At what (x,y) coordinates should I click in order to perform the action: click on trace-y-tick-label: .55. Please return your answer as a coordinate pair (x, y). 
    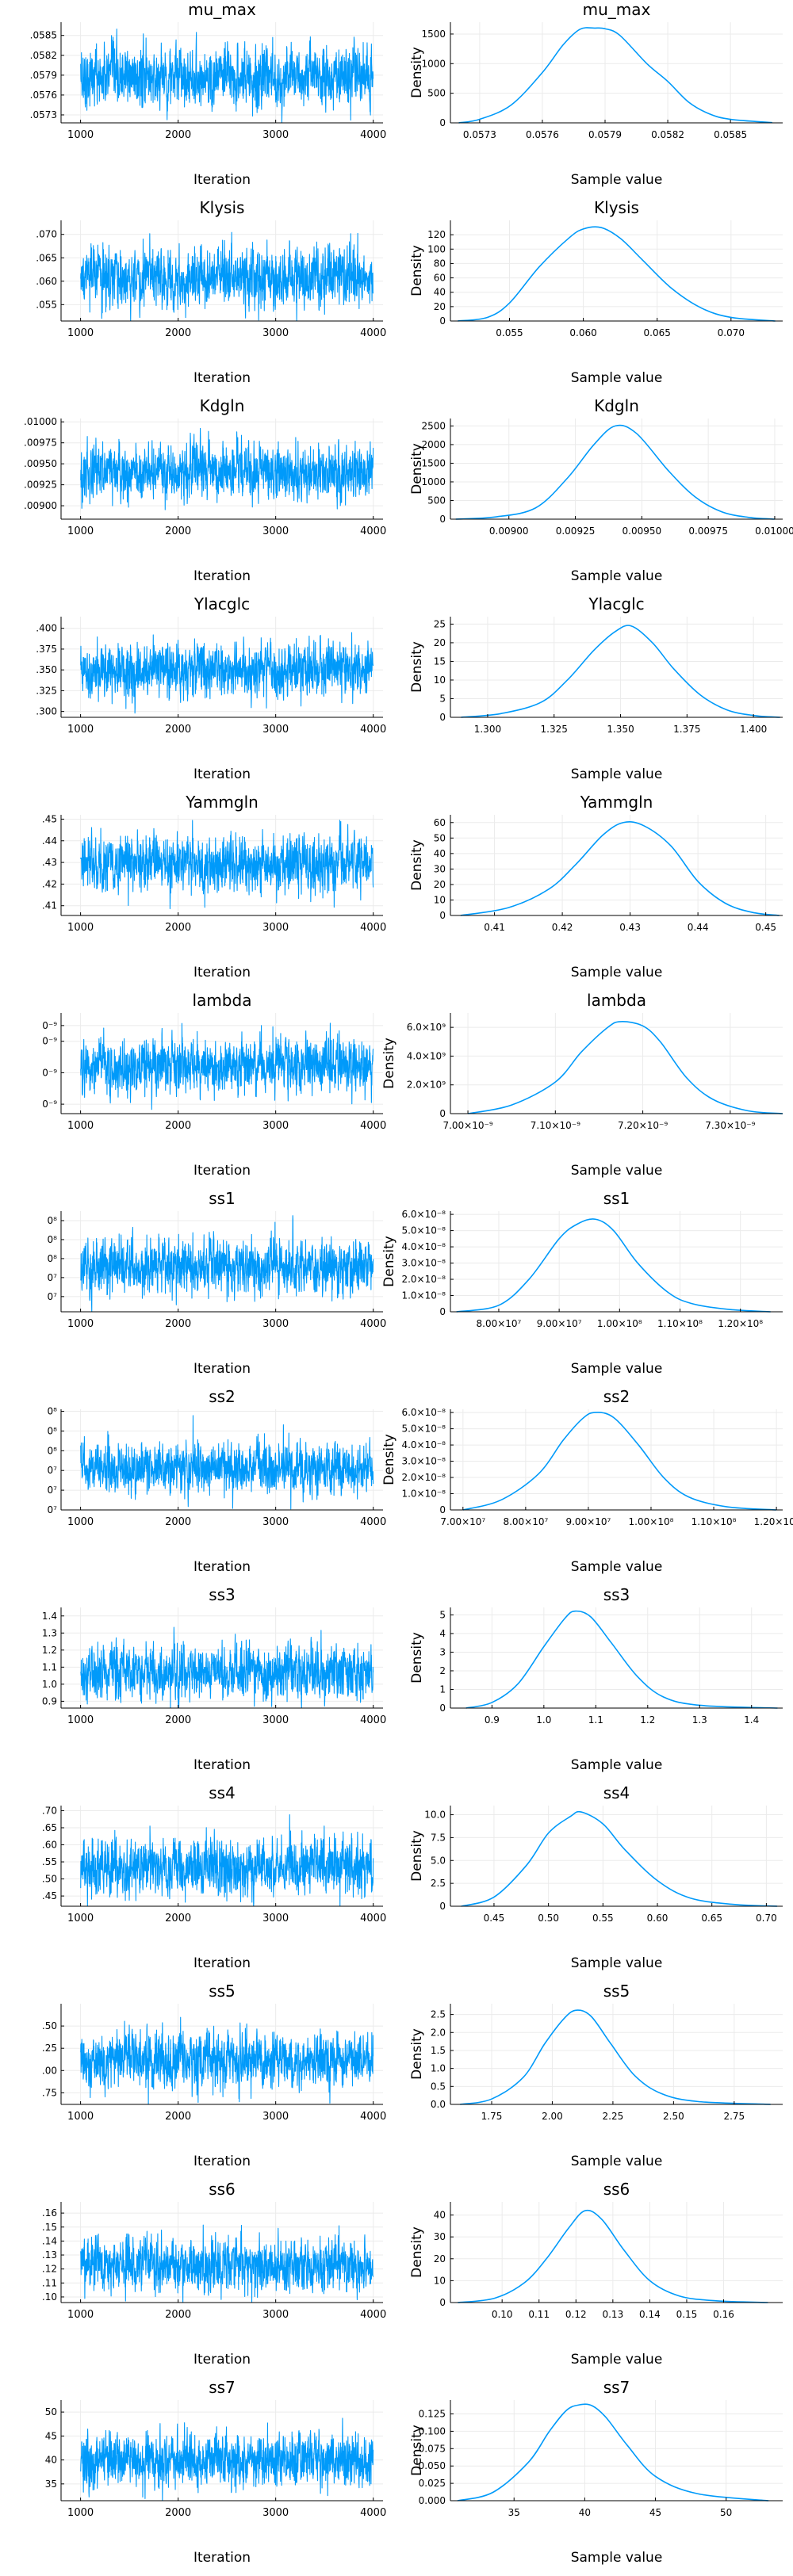
    Looking at the image, I should click on (50, 1861).